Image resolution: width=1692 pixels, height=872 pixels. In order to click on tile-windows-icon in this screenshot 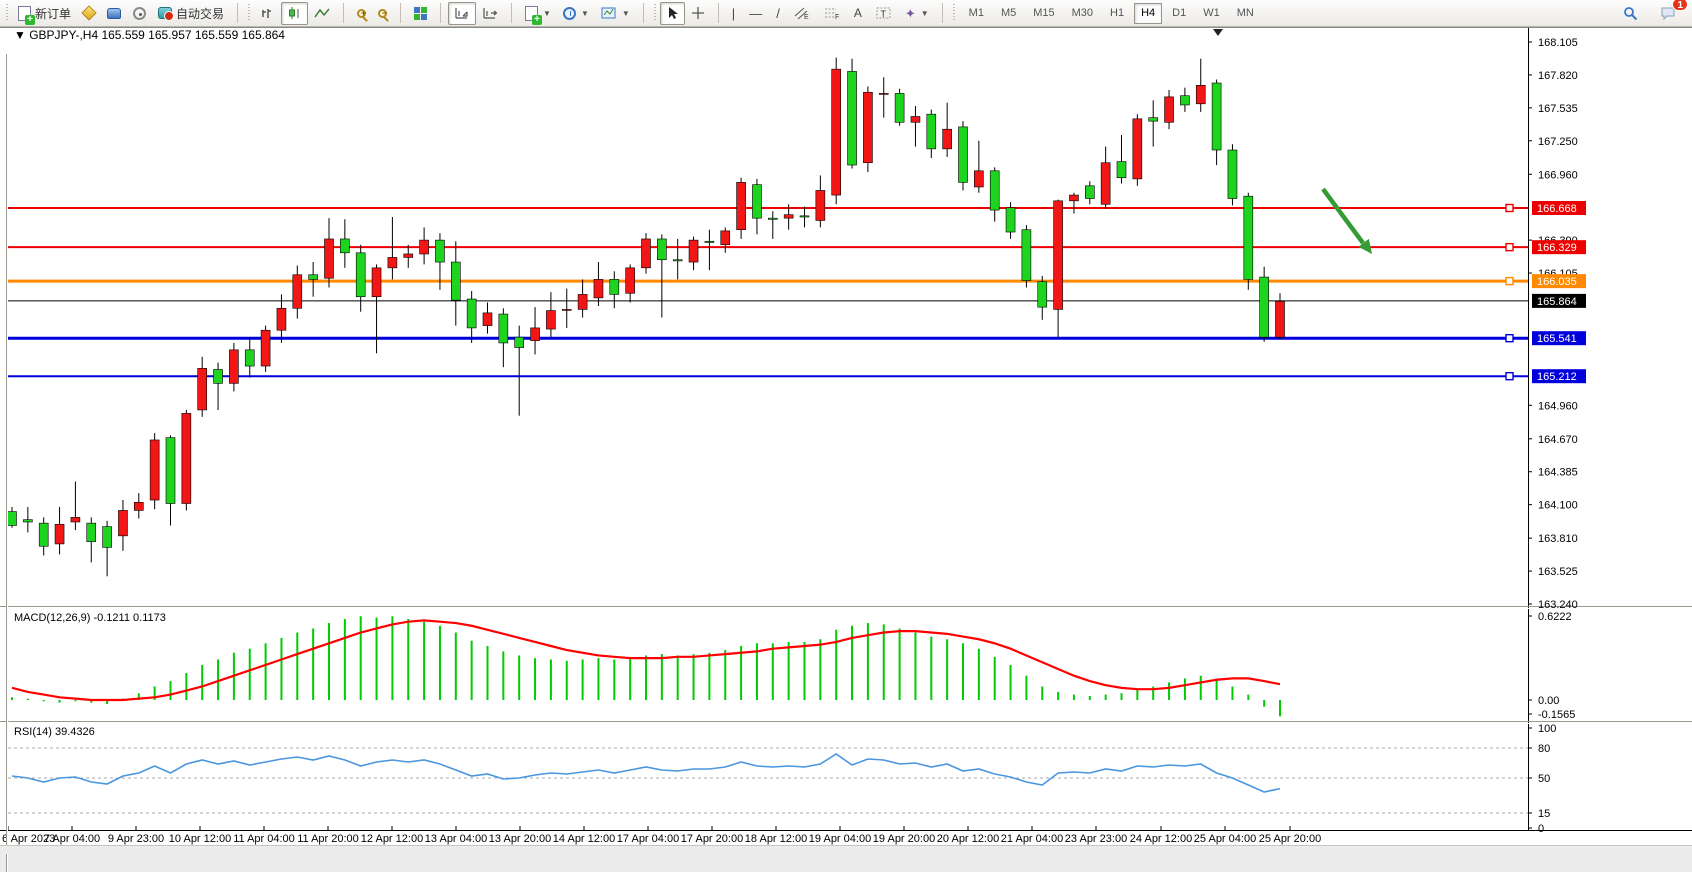, I will do `click(421, 13)`.